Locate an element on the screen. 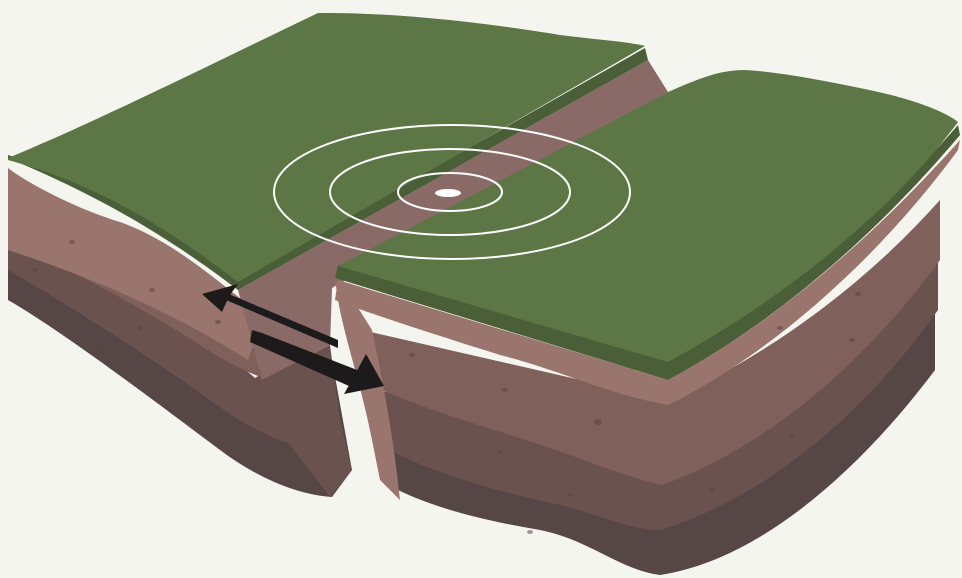 The image size is (962, 578). ripple-outer is located at coordinates (452, 192).